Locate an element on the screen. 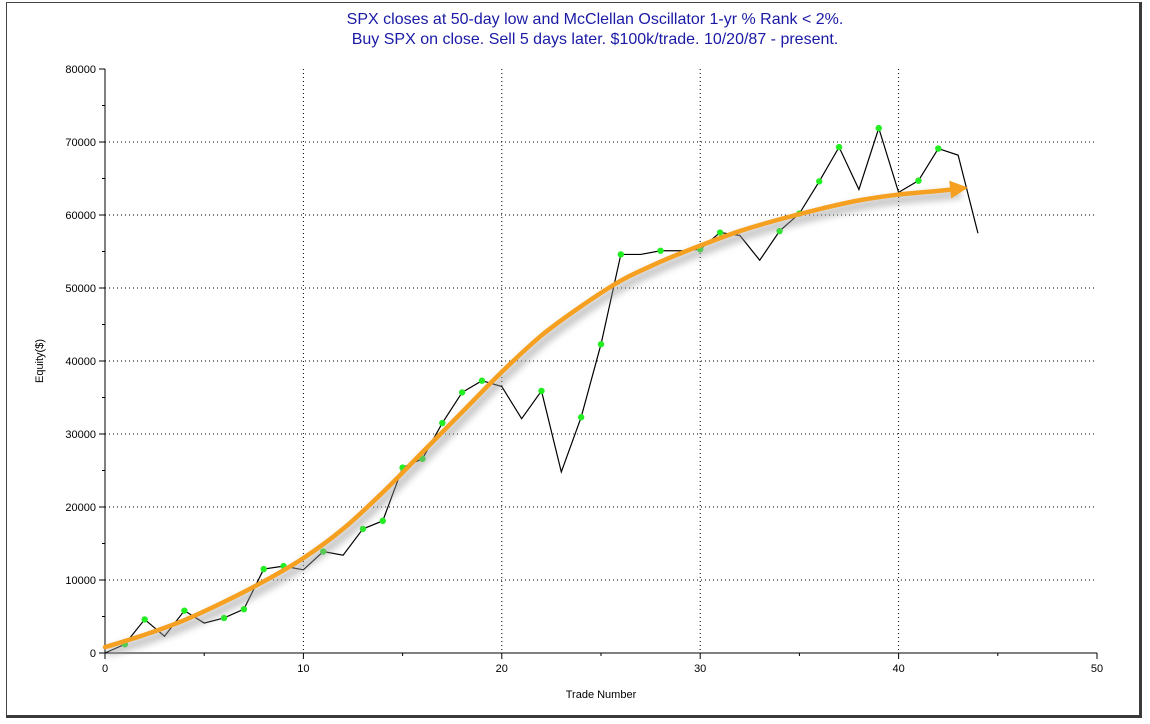 This screenshot has height=724, width=1150. y-tick-label: 30000 is located at coordinates (80, 435).